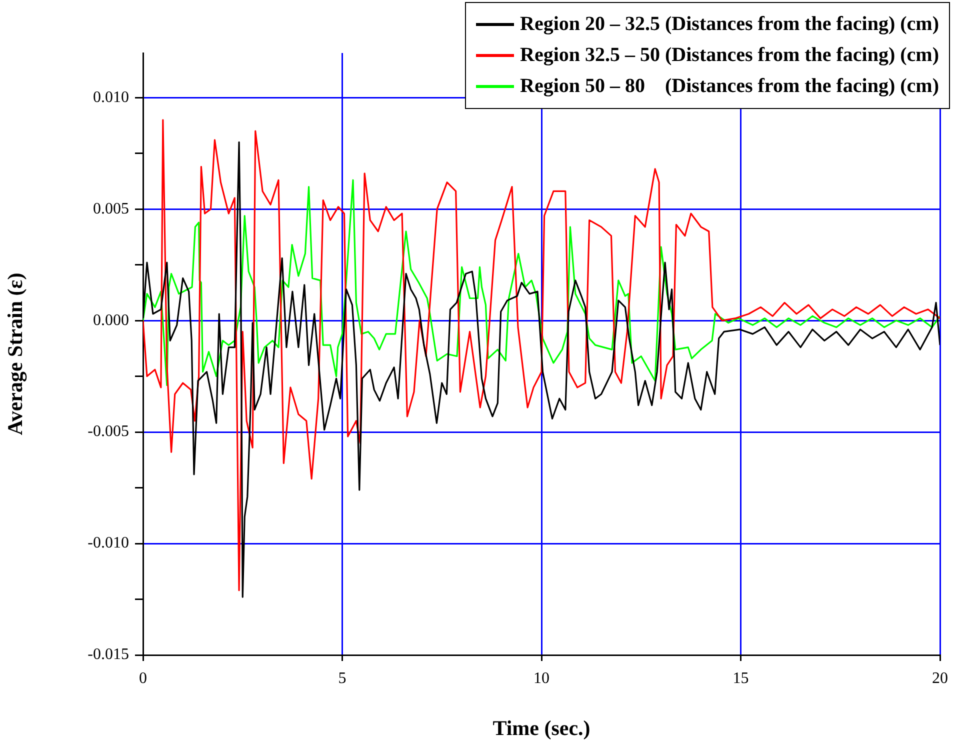  What do you see at coordinates (111, 320) in the screenshot?
I see `y-tick-label: 0.000` at bounding box center [111, 320].